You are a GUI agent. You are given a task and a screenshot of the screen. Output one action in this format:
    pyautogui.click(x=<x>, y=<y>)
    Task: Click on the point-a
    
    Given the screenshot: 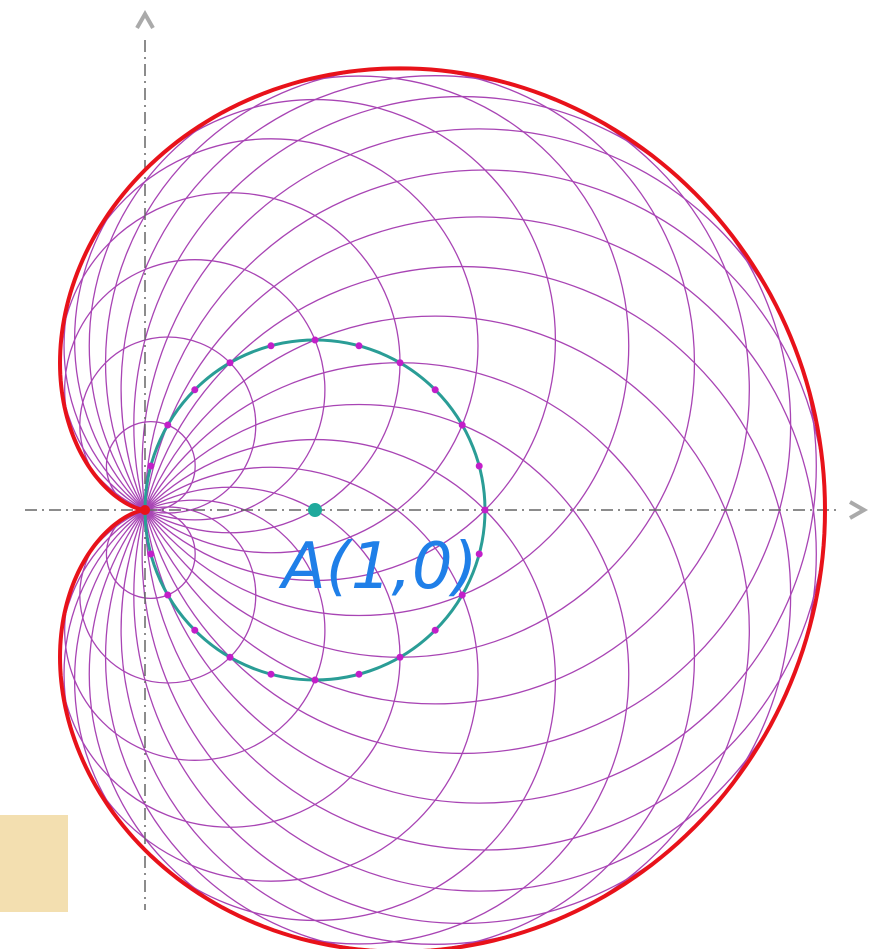 What is the action you would take?
    pyautogui.click(x=315, y=510)
    